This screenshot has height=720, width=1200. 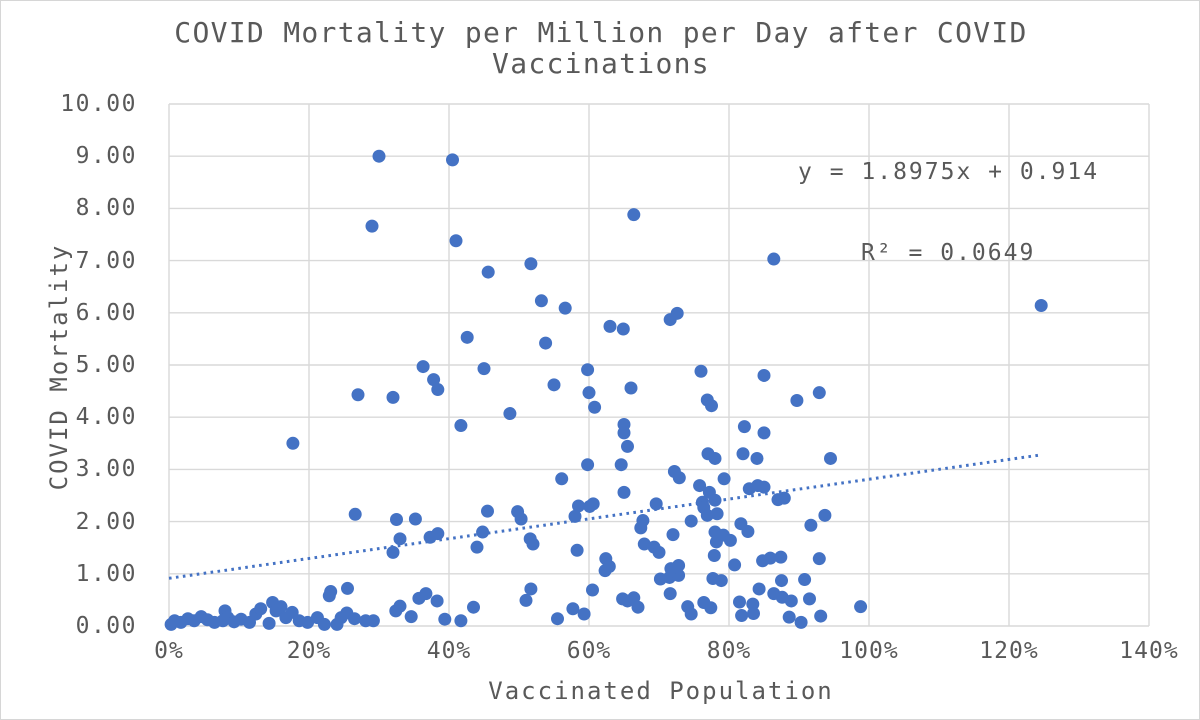 I want to click on x-tick-label: 140%, so click(x=1149, y=651).